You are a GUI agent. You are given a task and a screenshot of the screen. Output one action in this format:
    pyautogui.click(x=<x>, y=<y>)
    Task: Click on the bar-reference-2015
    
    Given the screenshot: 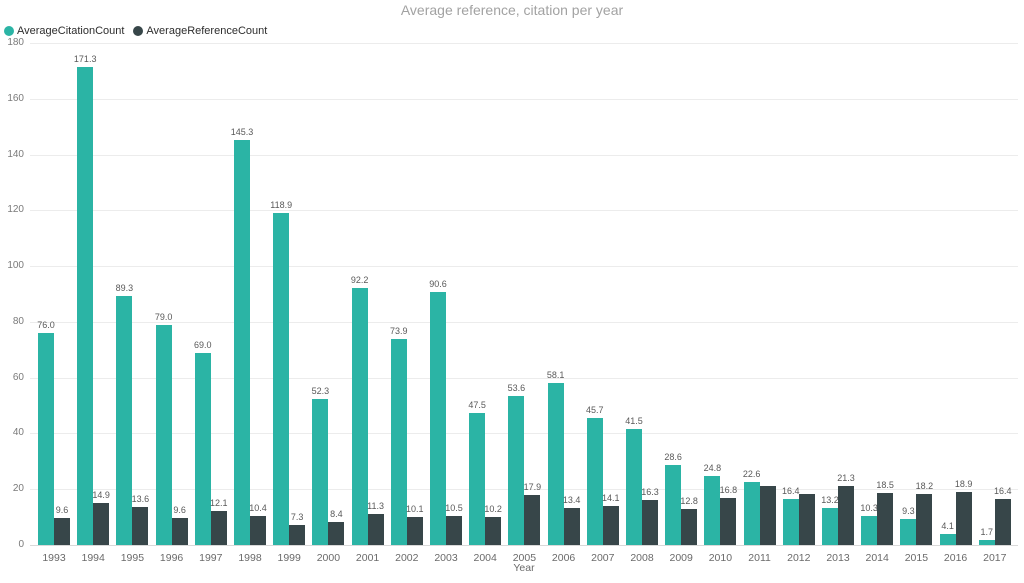 What is the action you would take?
    pyautogui.click(x=924, y=519)
    